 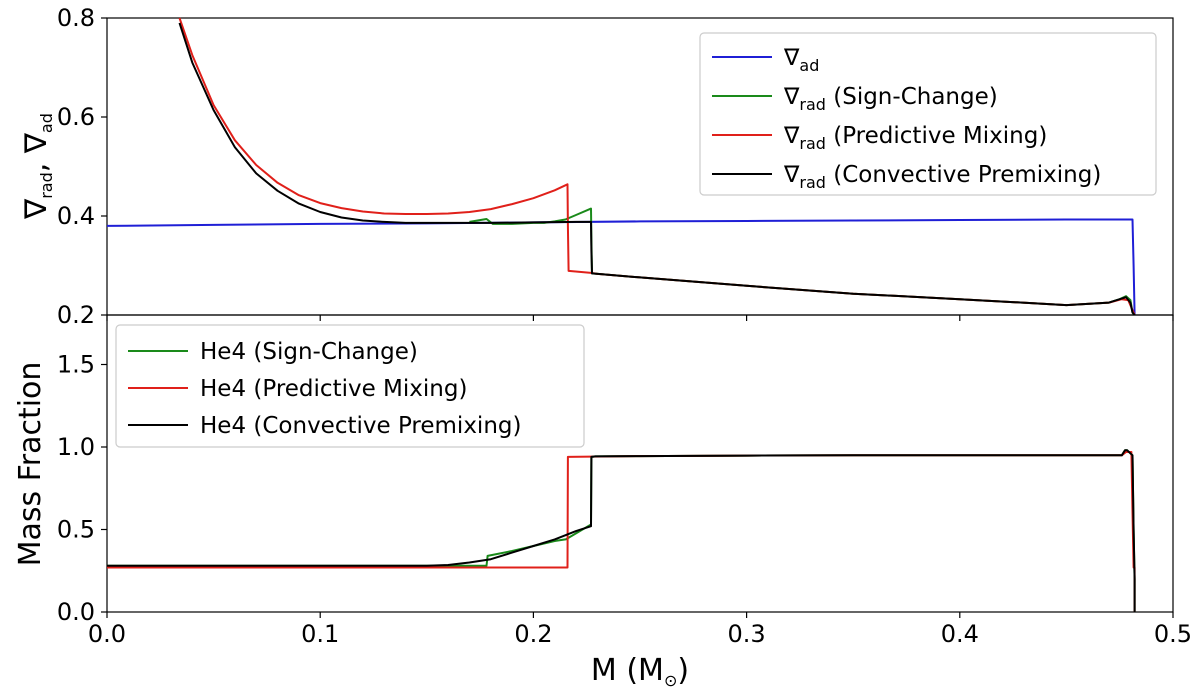 I want to click on bottom-y-ticks: 0.0 0.5 1.0 1.5, so click(x=82, y=488).